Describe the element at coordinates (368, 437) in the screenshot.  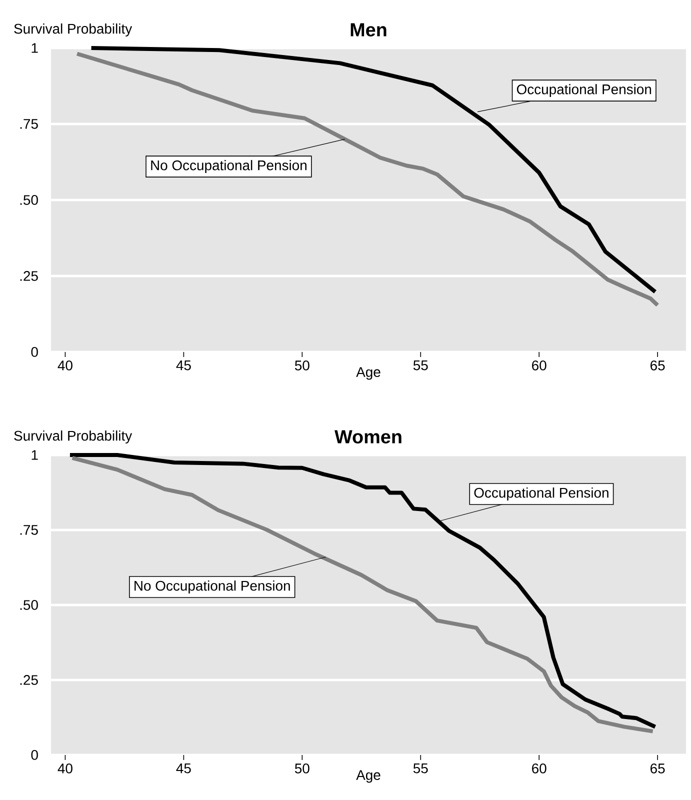
I see `chart-title: Women` at that location.